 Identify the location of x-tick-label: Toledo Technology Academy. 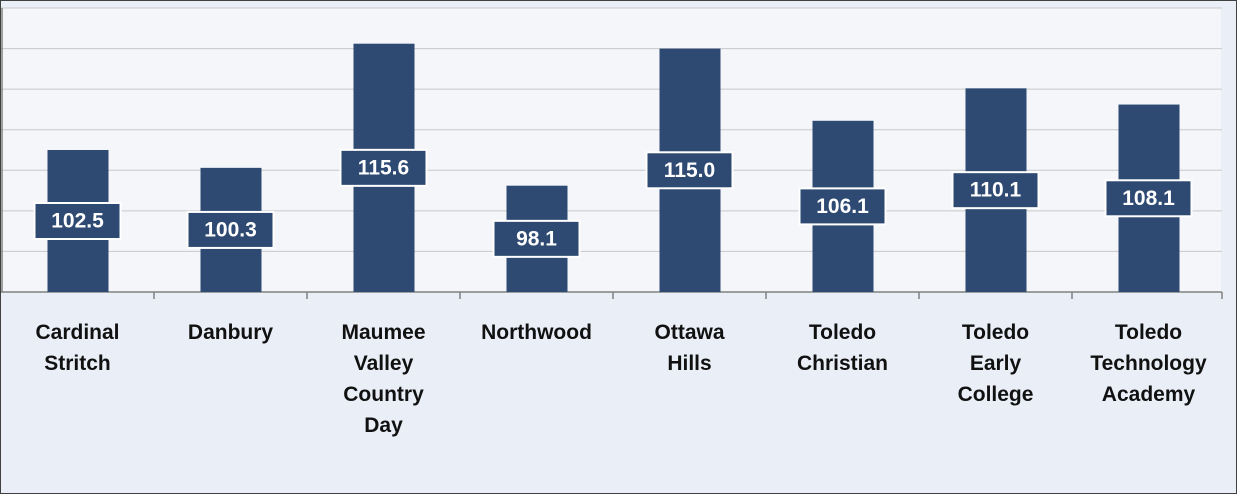
(1148, 363).